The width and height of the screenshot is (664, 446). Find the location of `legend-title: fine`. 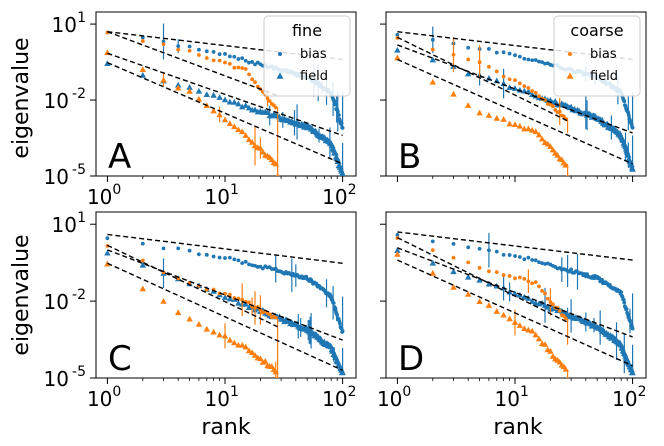

legend-title: fine is located at coordinates (307, 30).